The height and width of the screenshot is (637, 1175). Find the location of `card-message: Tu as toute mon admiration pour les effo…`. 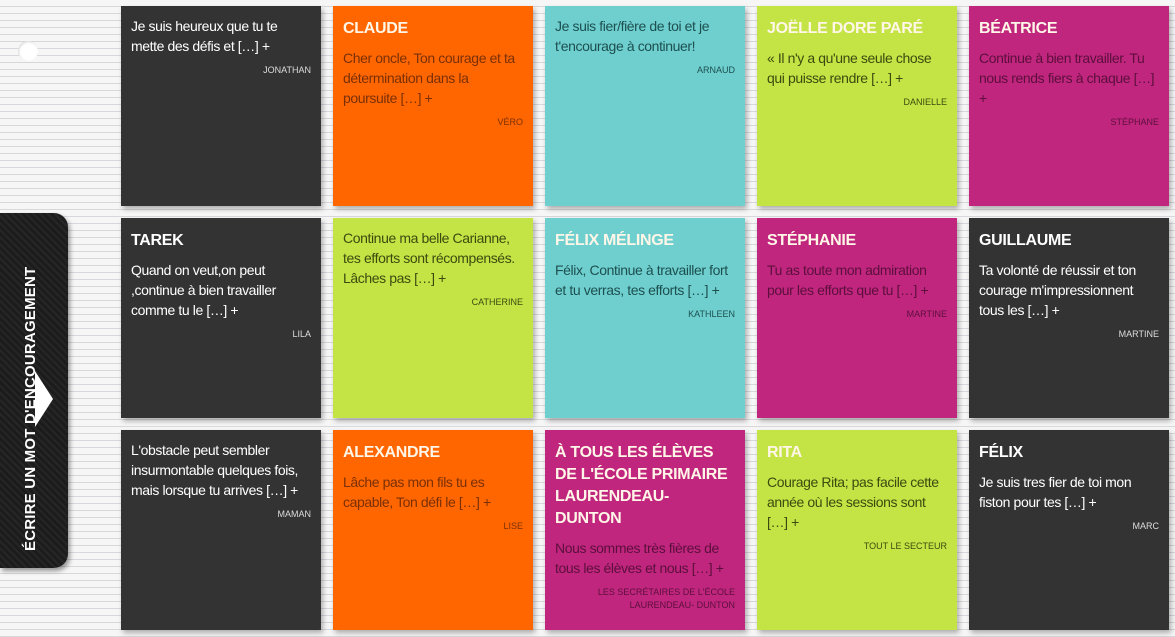

card-message: Tu as toute mon admiration pour les effo… is located at coordinates (848, 280).